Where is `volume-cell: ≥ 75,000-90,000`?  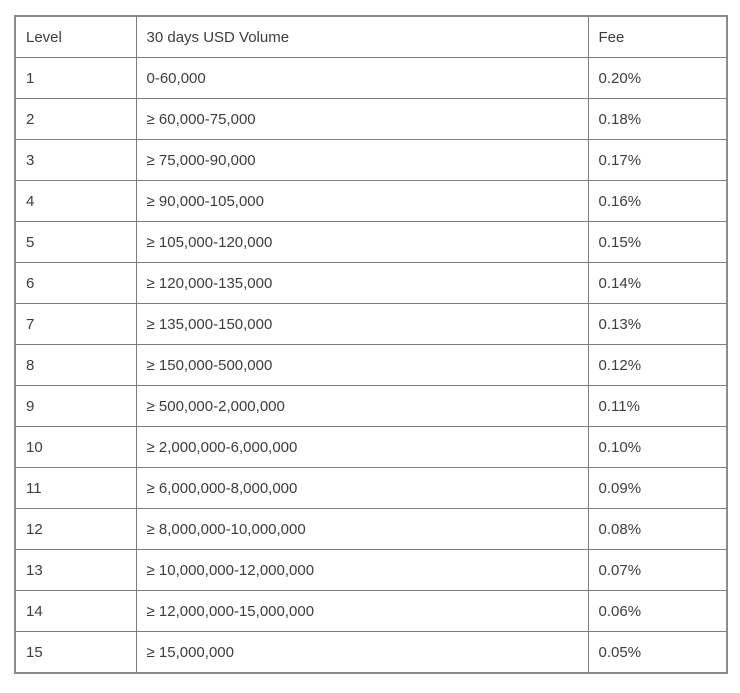
volume-cell: ≥ 75,000-90,000 is located at coordinates (362, 160).